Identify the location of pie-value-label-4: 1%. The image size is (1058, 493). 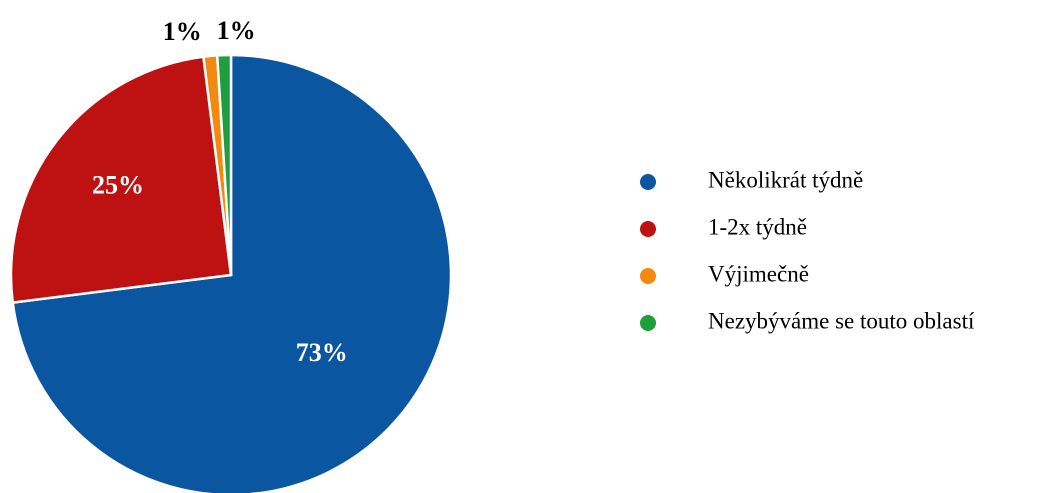
(236, 30).